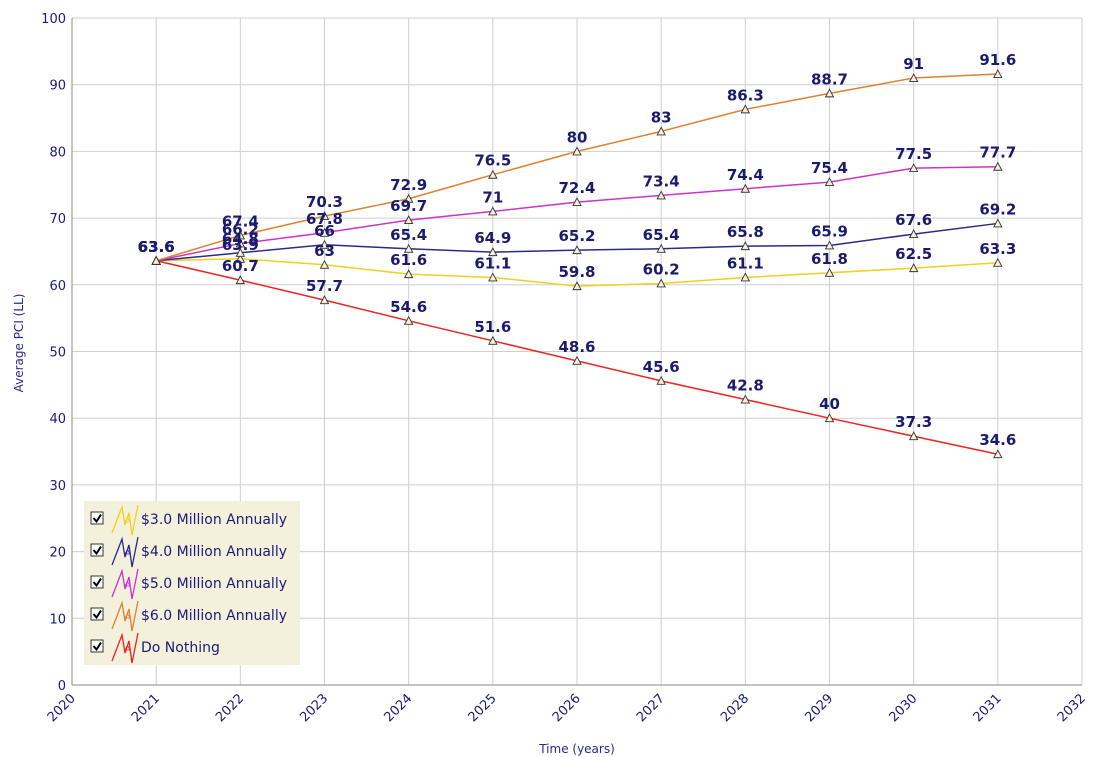 The height and width of the screenshot is (757, 1099). Describe the element at coordinates (829, 404) in the screenshot. I see `data-label: 40` at that location.